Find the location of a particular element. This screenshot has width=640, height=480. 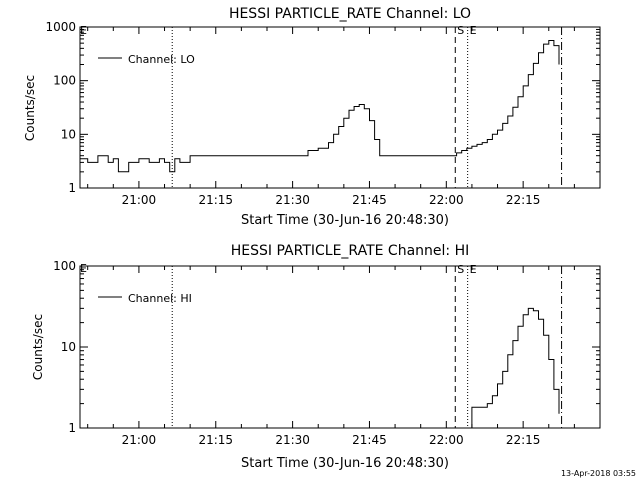

panel-hi-marker-label: S is located at coordinates (460, 269).